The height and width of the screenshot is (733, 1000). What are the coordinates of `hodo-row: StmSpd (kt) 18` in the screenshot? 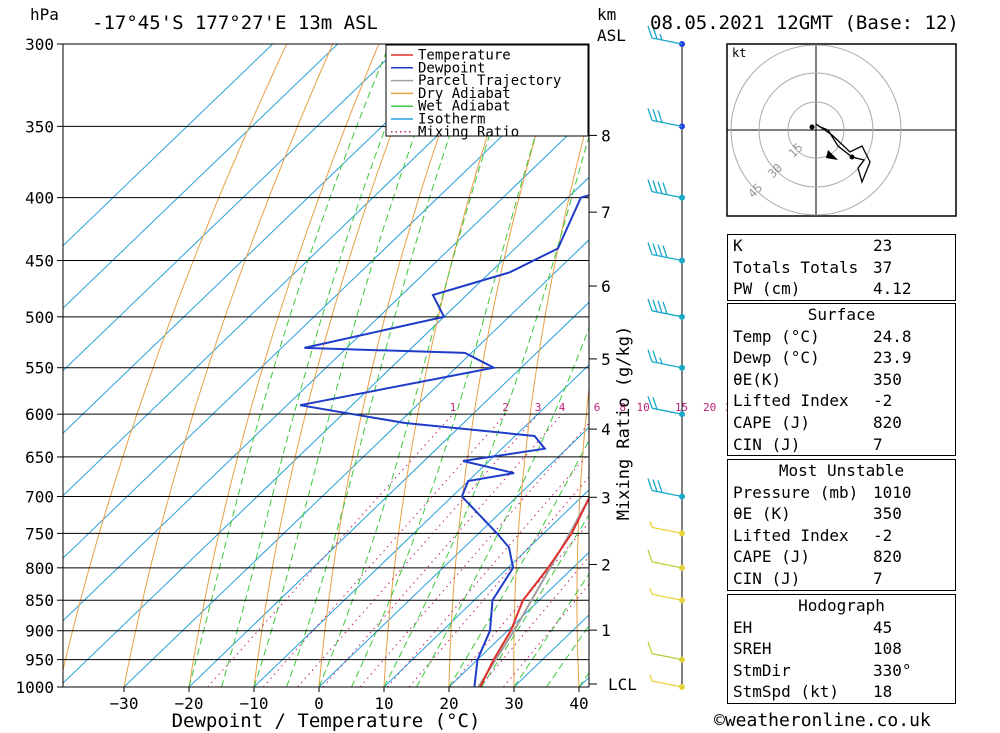 It's located at (813, 692).